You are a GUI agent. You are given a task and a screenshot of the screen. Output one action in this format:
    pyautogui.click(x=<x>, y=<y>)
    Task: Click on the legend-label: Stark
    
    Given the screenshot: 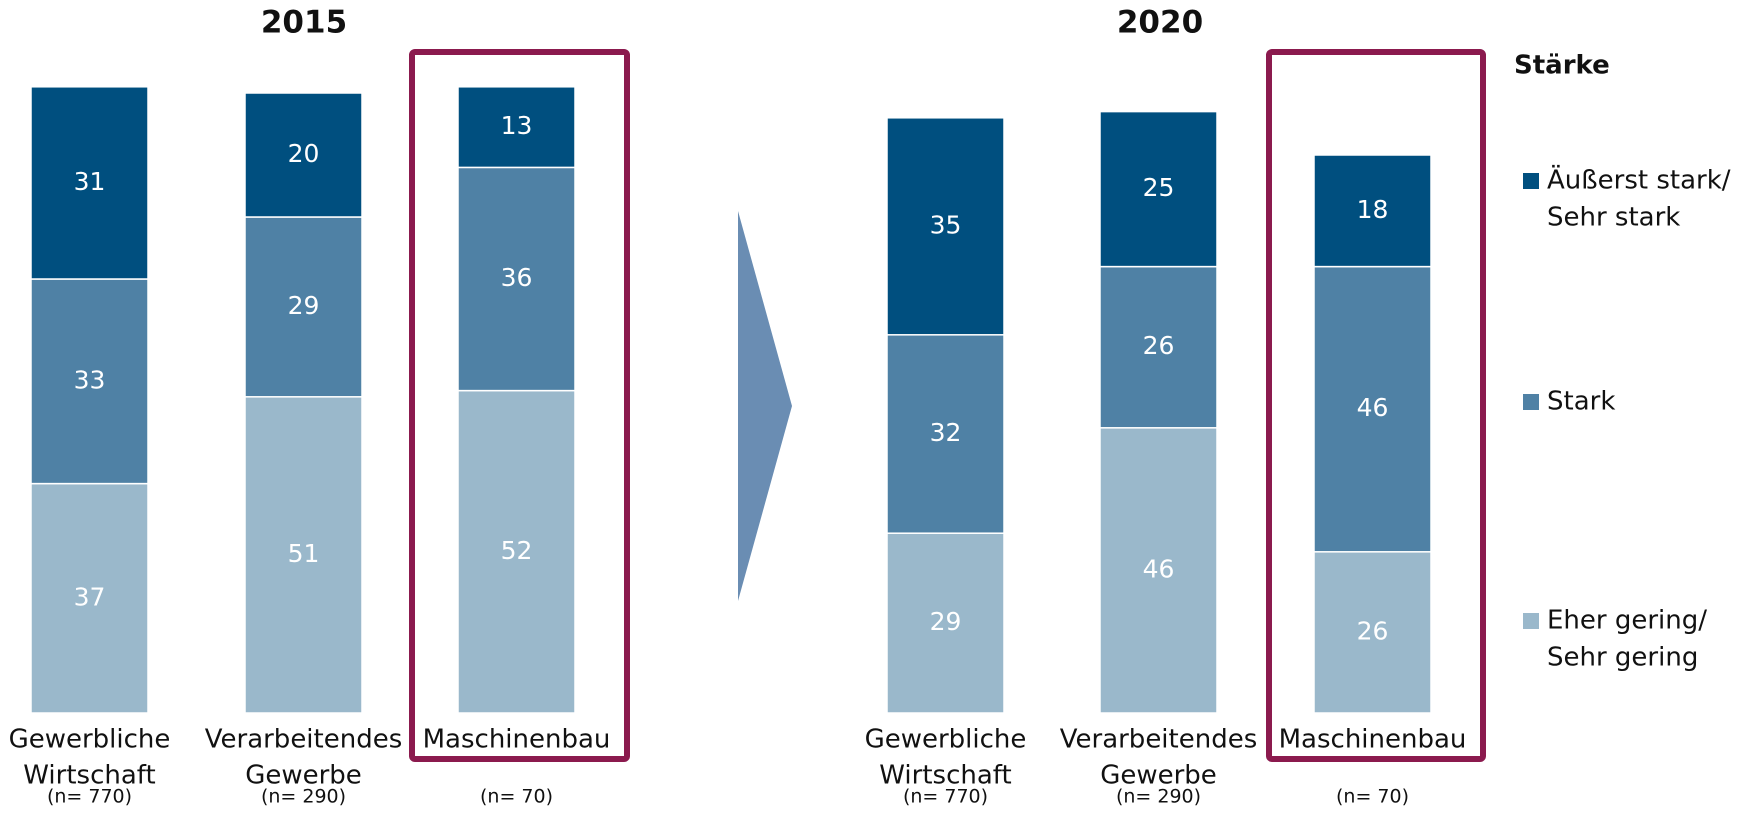 What is the action you would take?
    pyautogui.click(x=1581, y=402)
    